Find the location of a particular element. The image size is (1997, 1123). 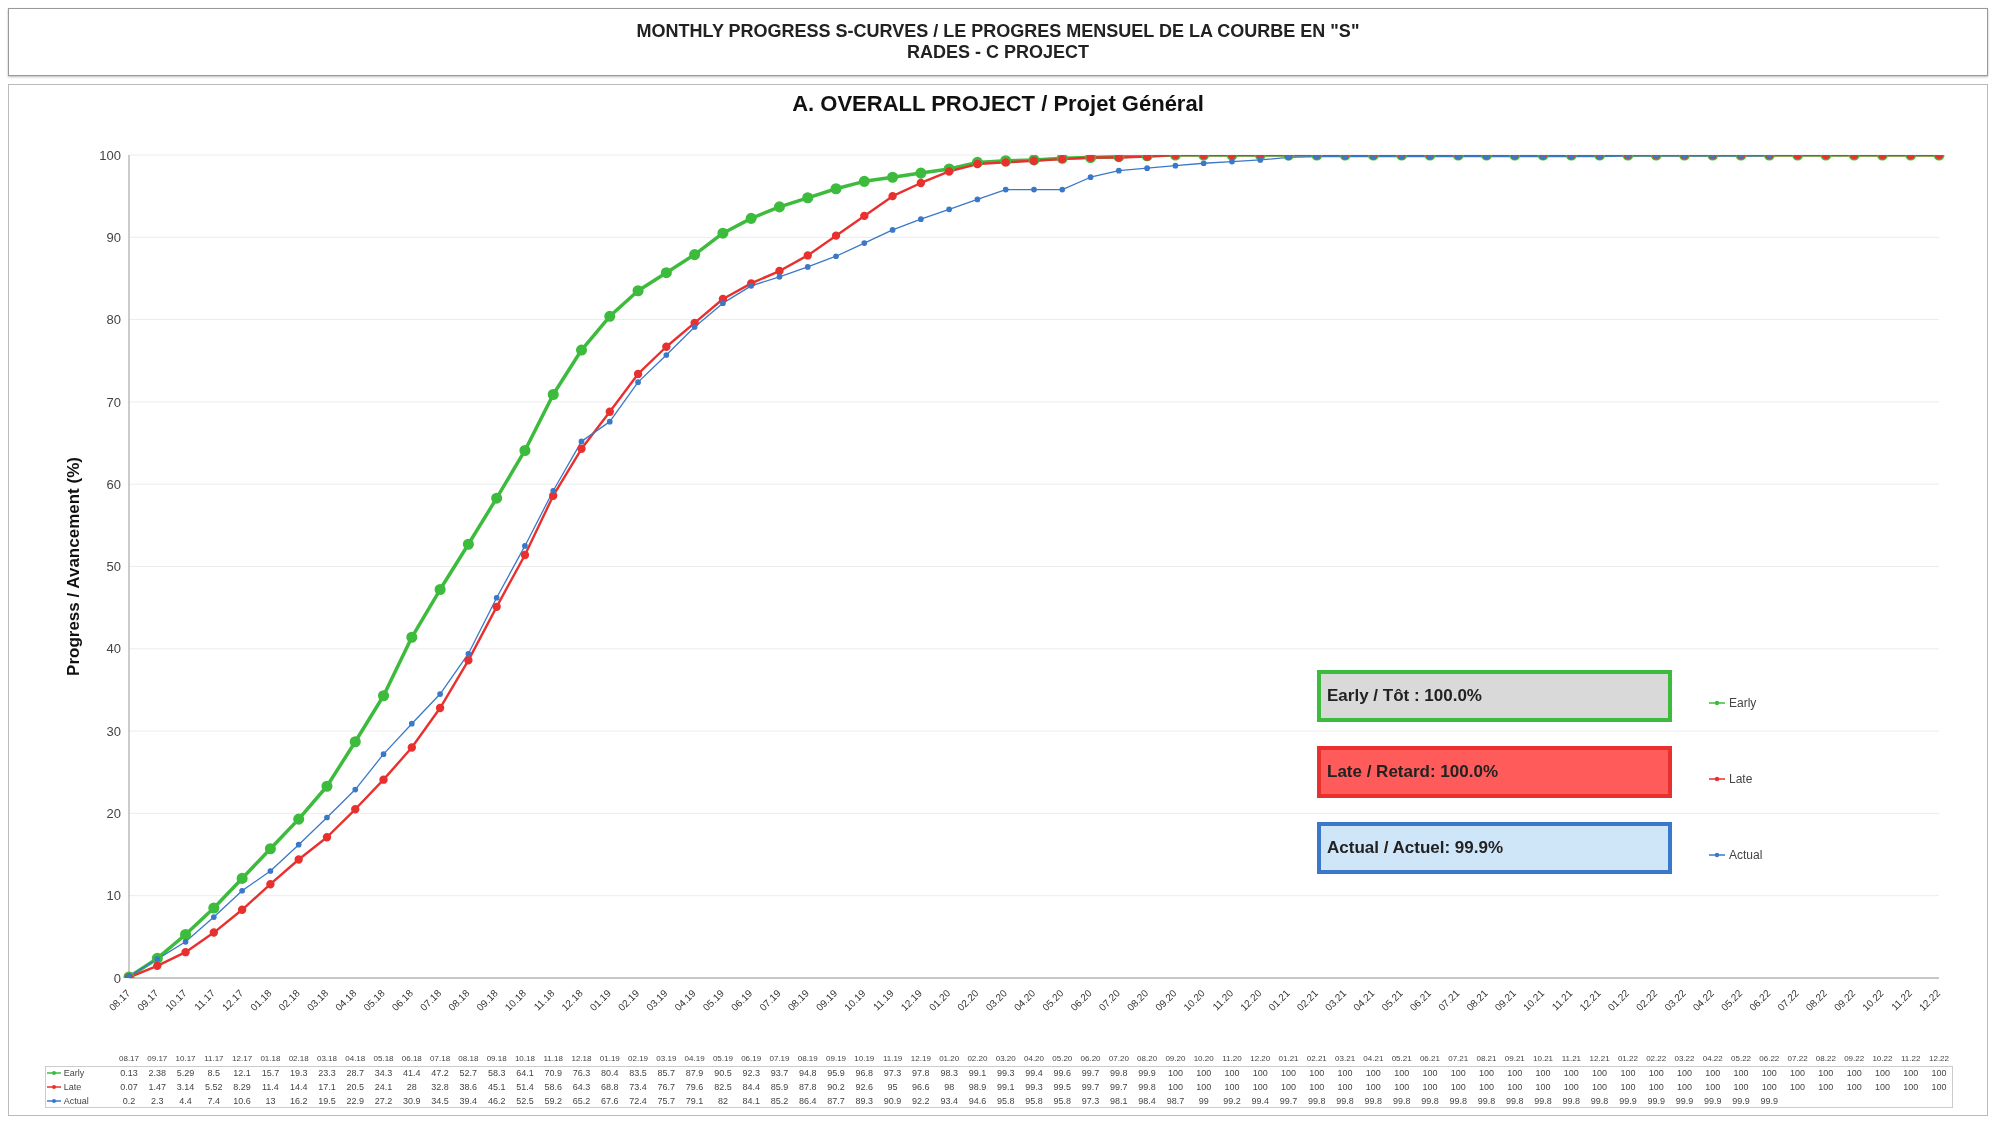

data-label: 46.2 is located at coordinates (496, 1101).